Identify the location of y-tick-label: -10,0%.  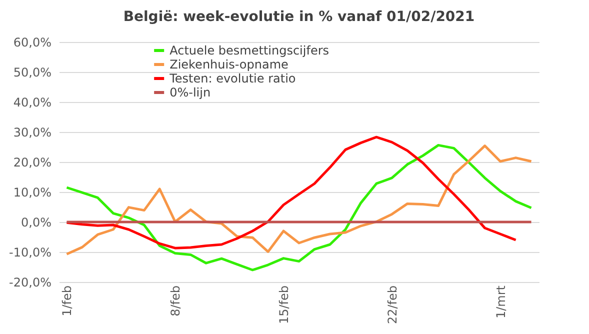
(30, 253).